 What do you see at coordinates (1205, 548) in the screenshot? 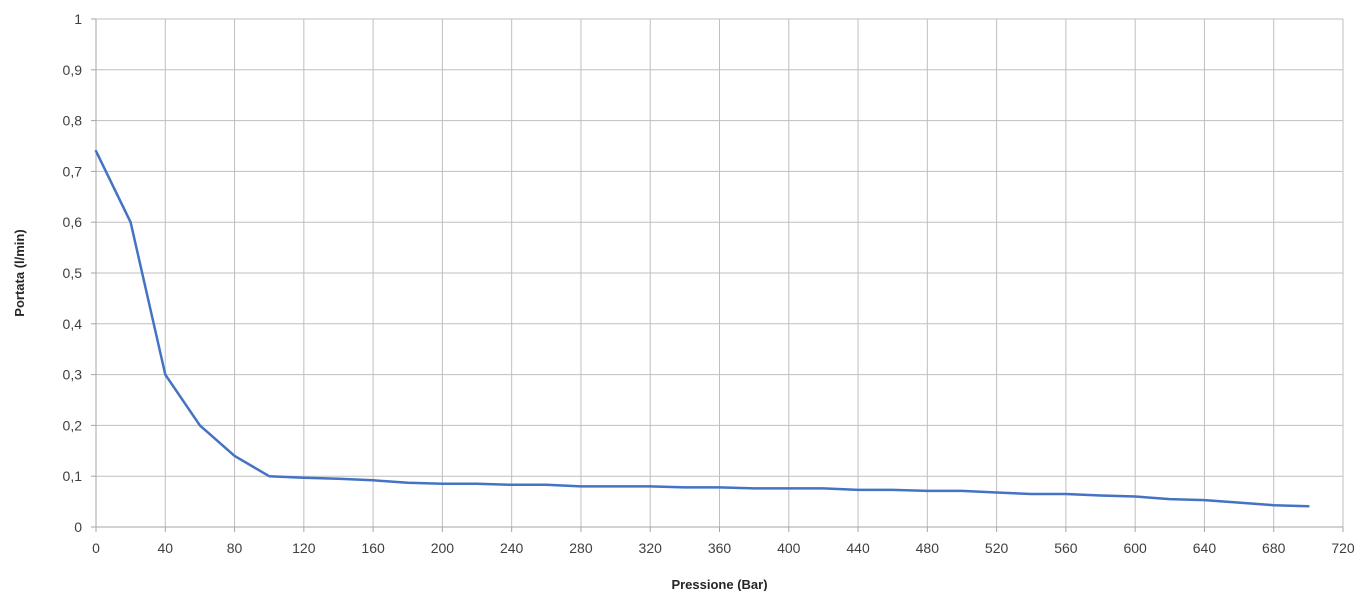
I see `x-tick-label: 640` at bounding box center [1205, 548].